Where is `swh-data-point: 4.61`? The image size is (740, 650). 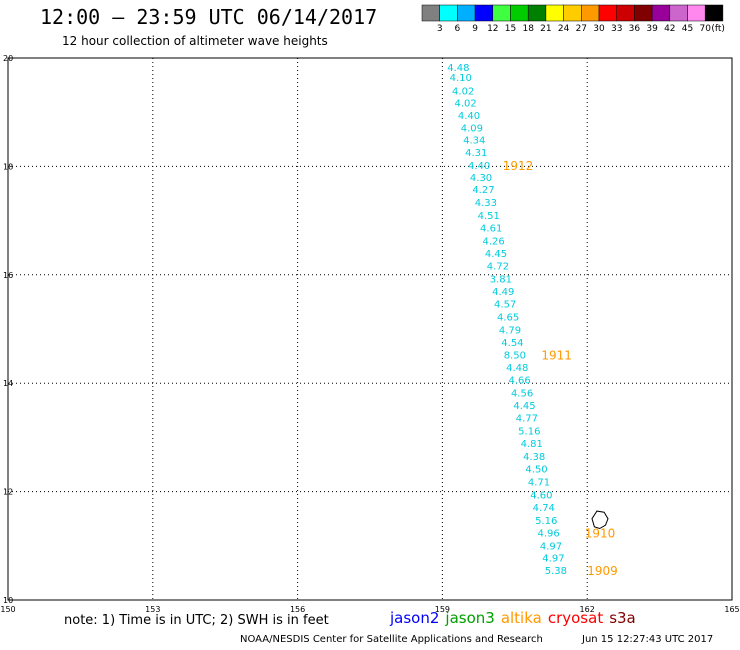 swh-data-point: 4.61 is located at coordinates (491, 229).